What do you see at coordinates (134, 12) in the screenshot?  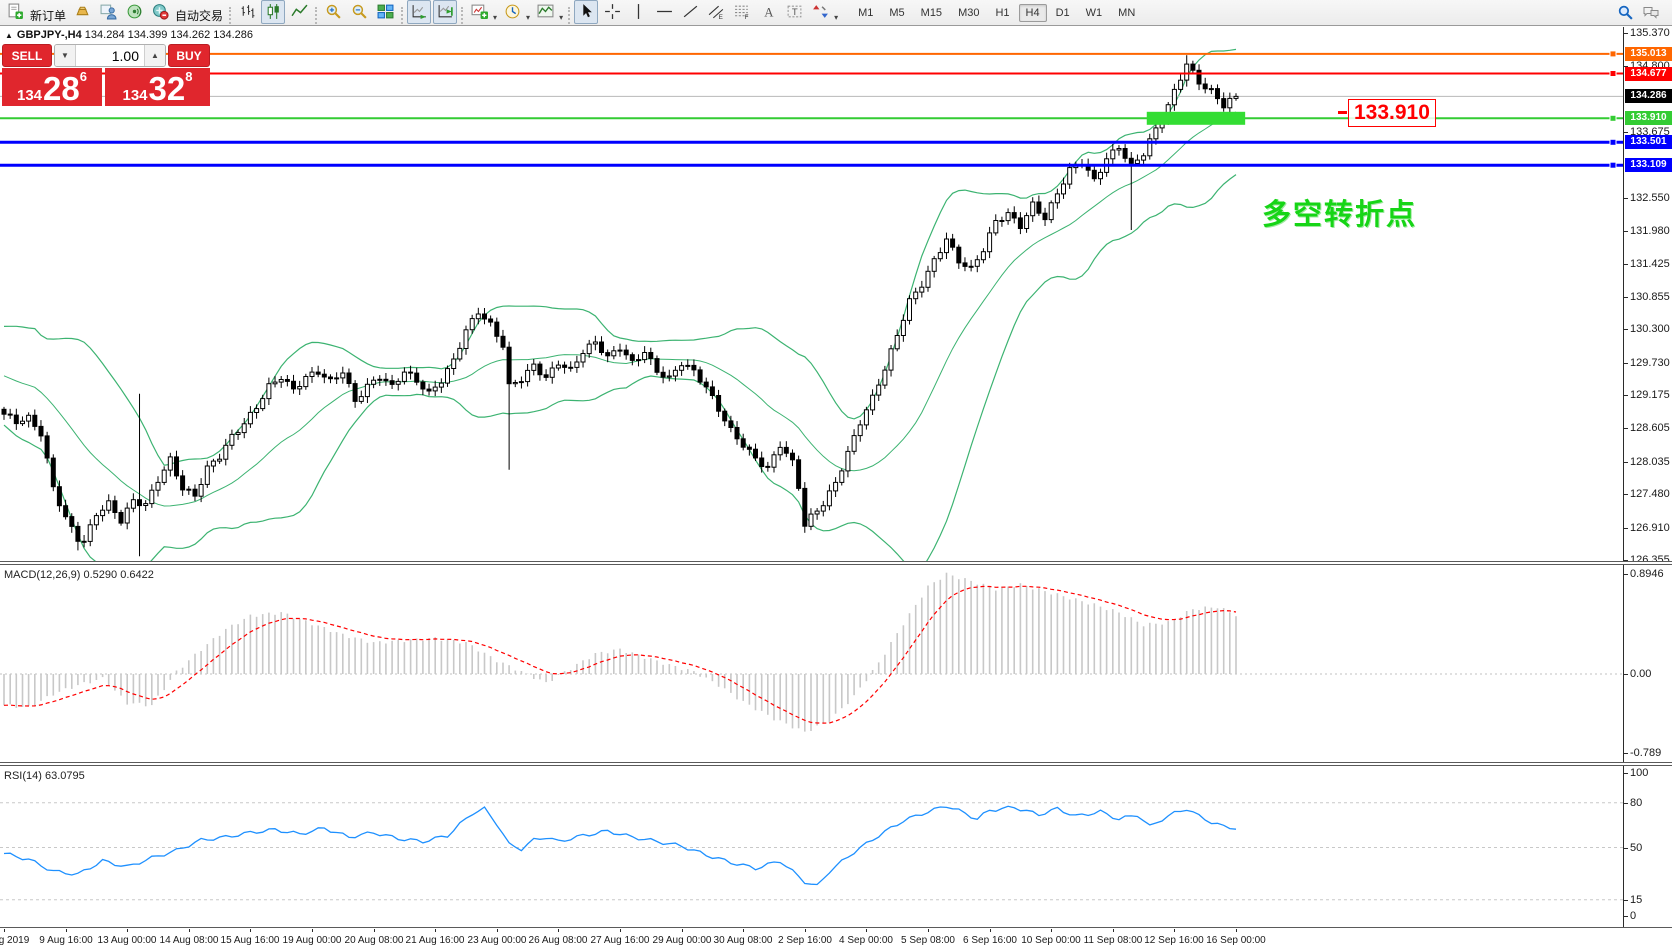 I see `signals-button` at bounding box center [134, 12].